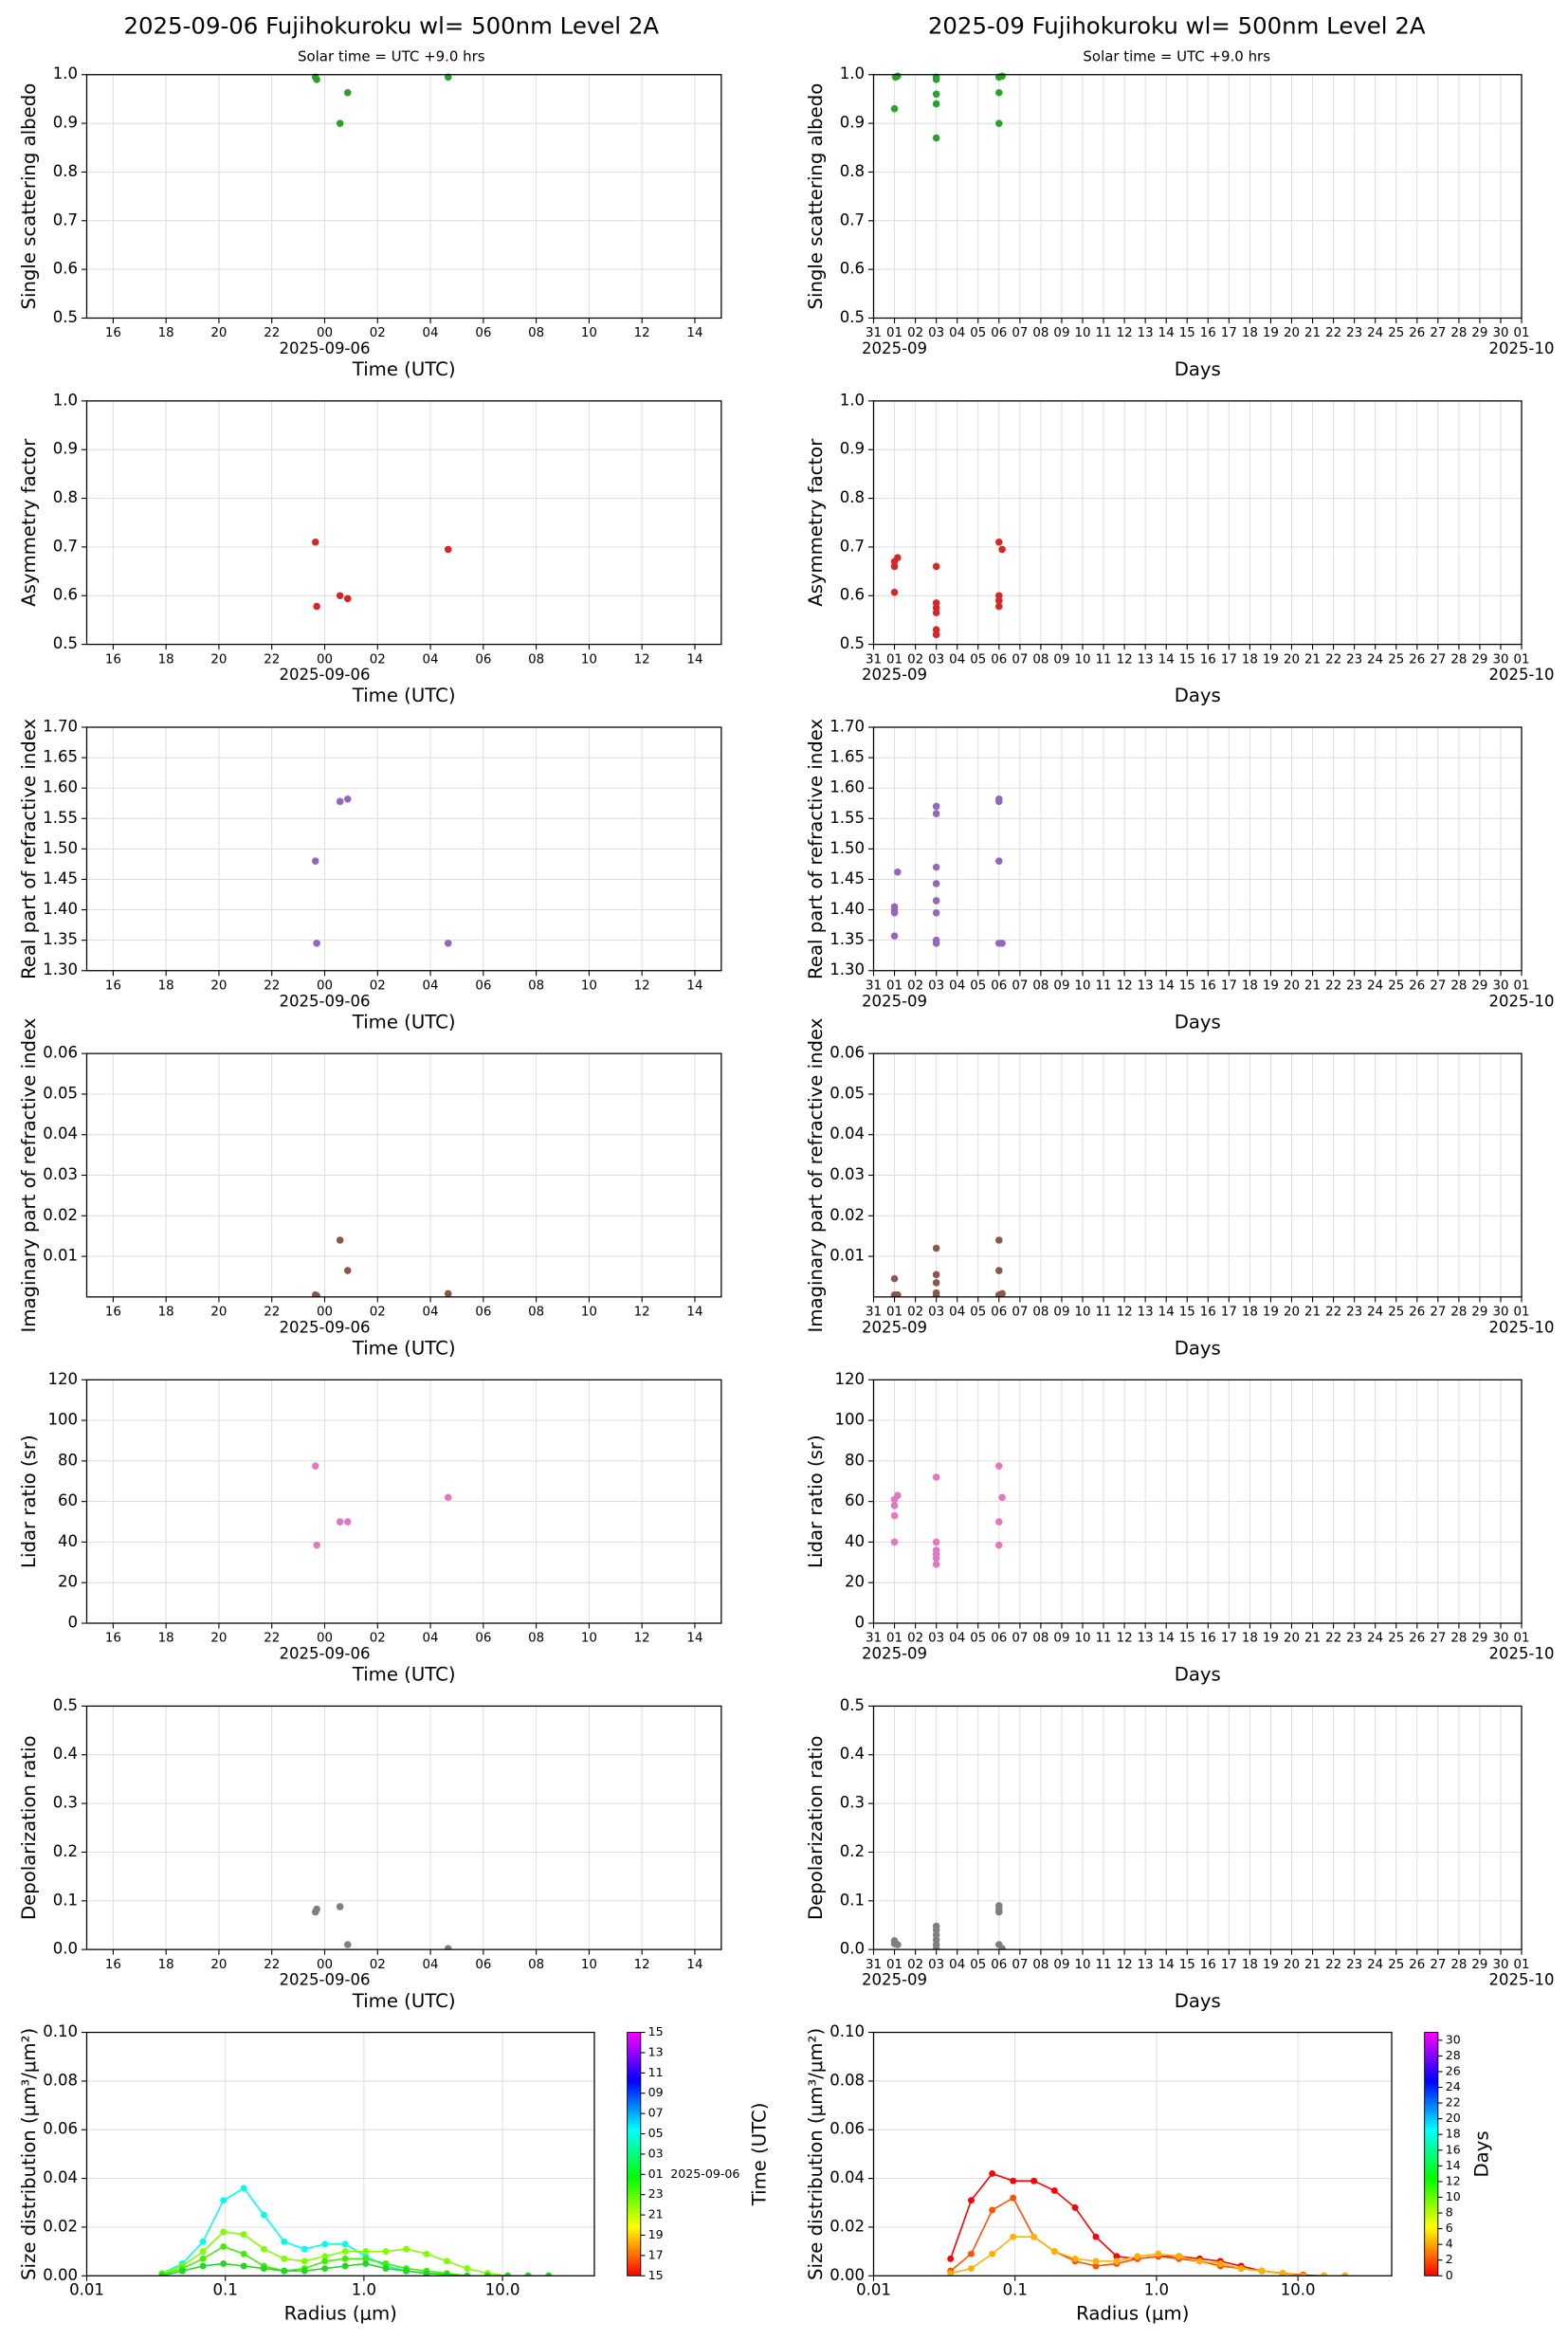 This screenshot has width=1568, height=2340. Describe the element at coordinates (656, 2173) in the screenshot. I see `colorbar-tick-label: 01` at that location.